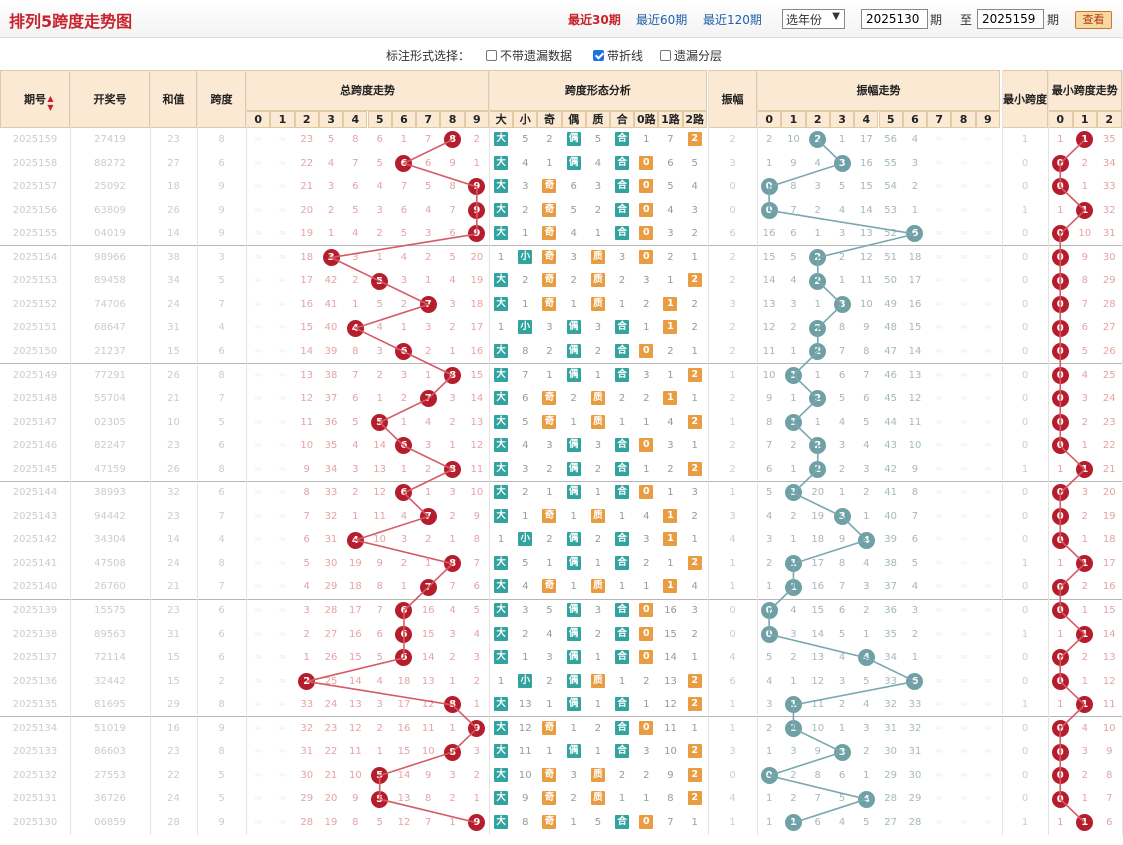 This screenshot has width=1123, height=845. Describe the element at coordinates (618, 55) in the screenshot. I see `option-with-lines: 带折线` at that location.